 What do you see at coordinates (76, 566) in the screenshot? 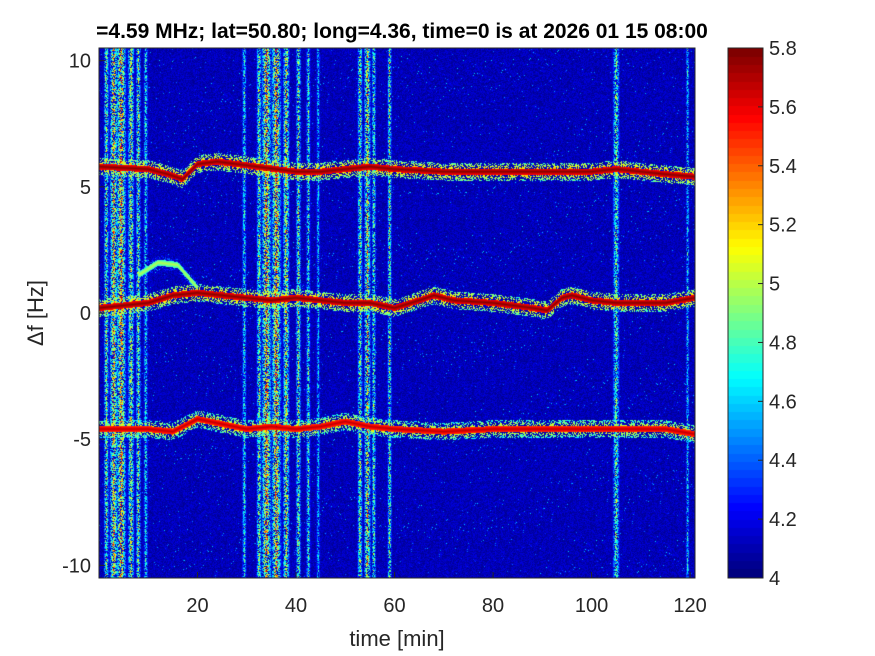
I see `y-tick-label: -10` at bounding box center [76, 566].